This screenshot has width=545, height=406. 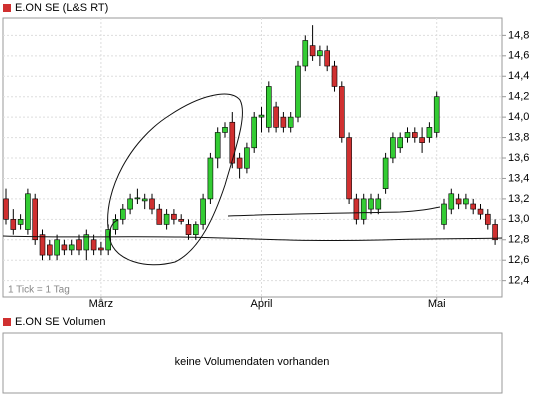 I want to click on chart-title: E.ON SE (L&S RT), so click(x=61, y=8).